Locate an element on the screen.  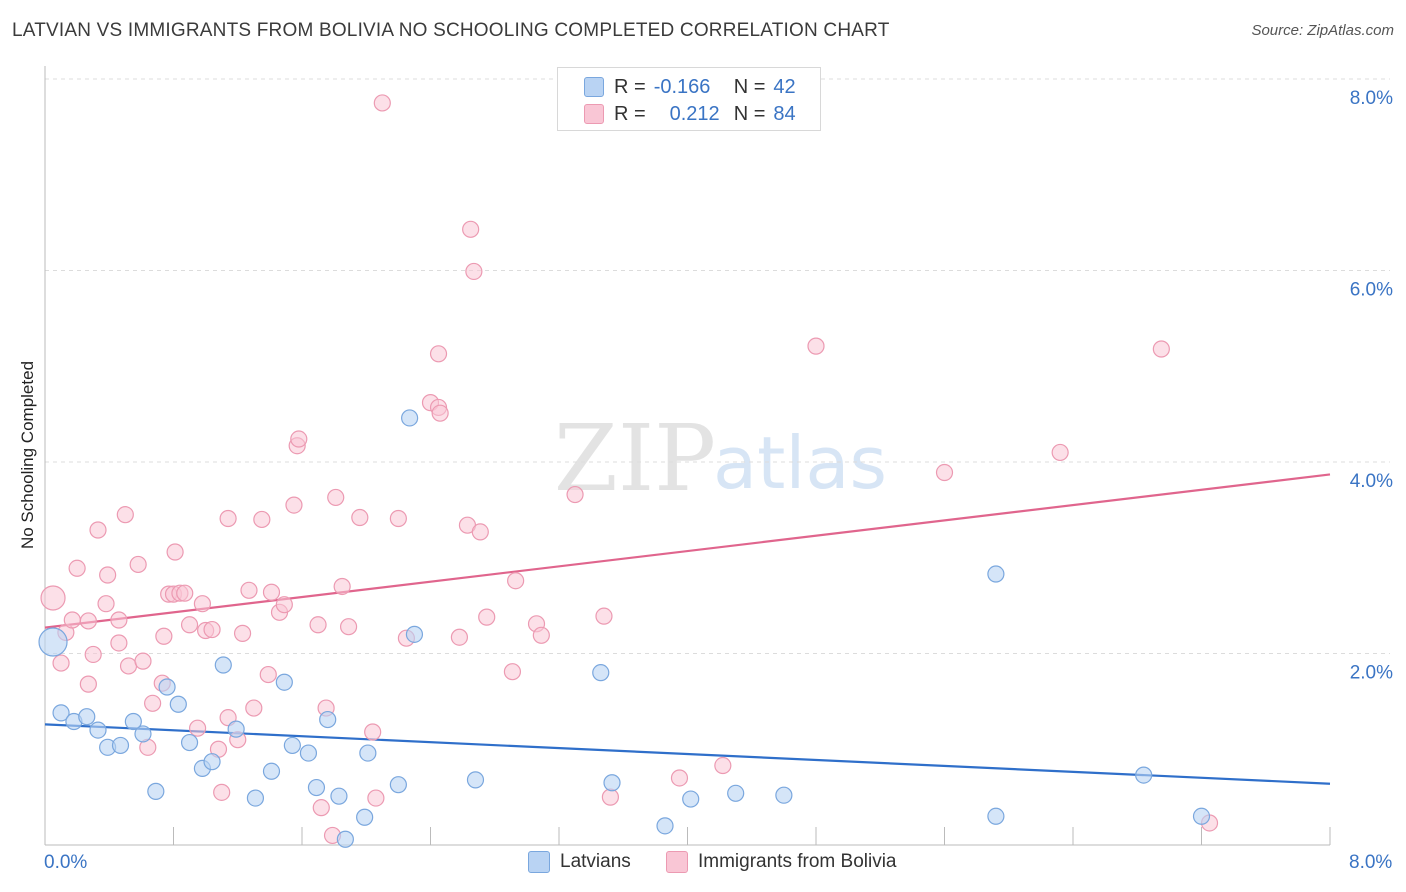
legend-n-value-latvians: 42 is located at coordinates (784, 86).